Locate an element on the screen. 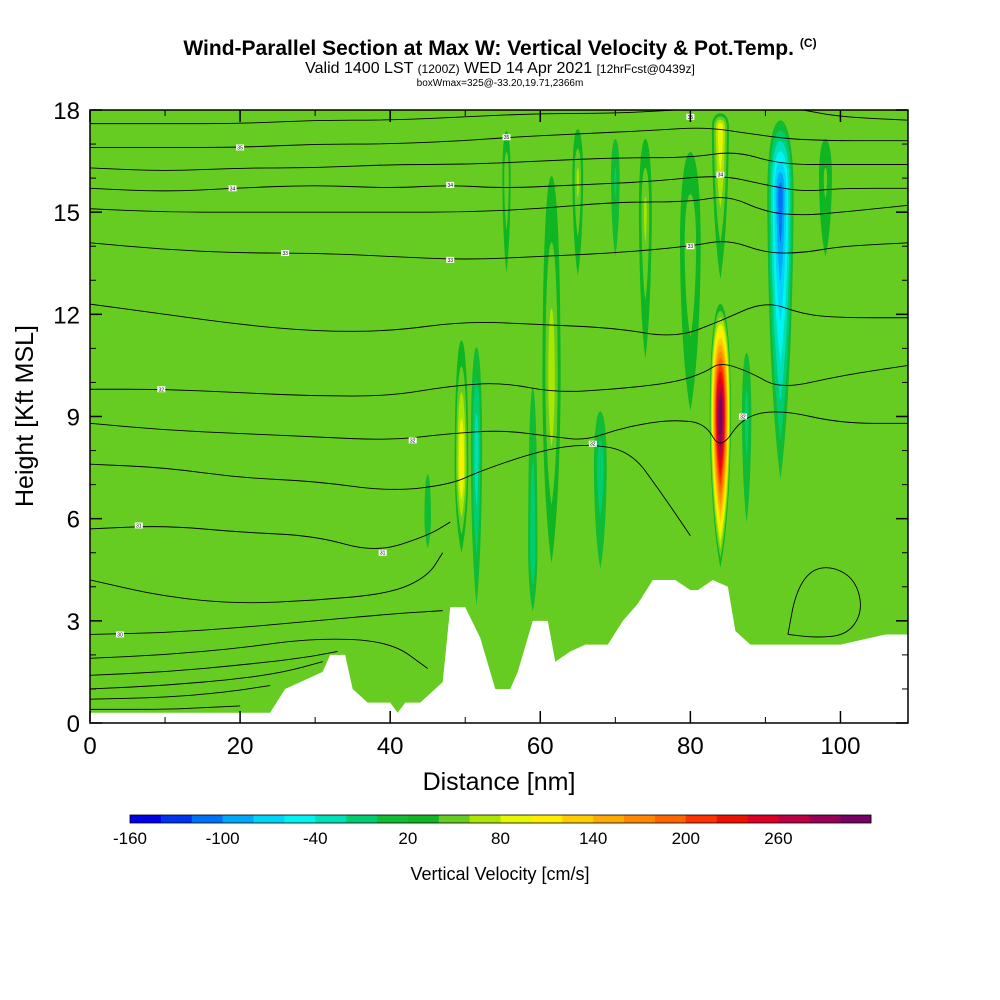  y-tick-label: 0 is located at coordinates (73, 724).